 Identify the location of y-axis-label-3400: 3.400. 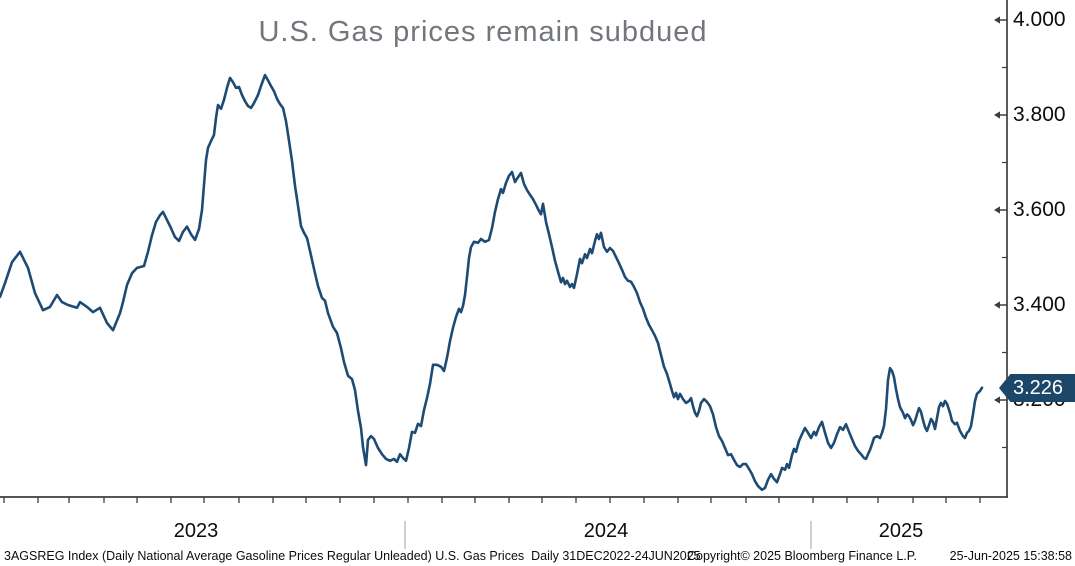
(1039, 304).